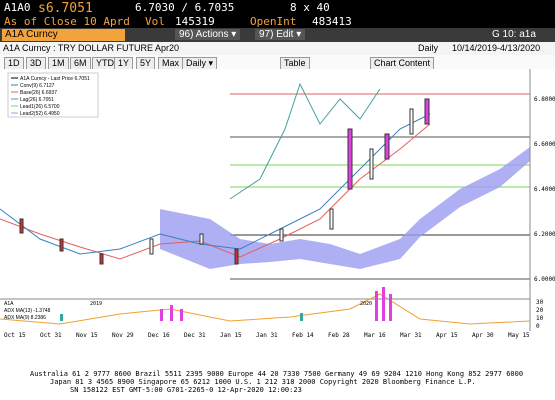  What do you see at coordinates (496, 48) in the screenshot?
I see `date-range: 10/14/2019-4/13/2020` at bounding box center [496, 48].